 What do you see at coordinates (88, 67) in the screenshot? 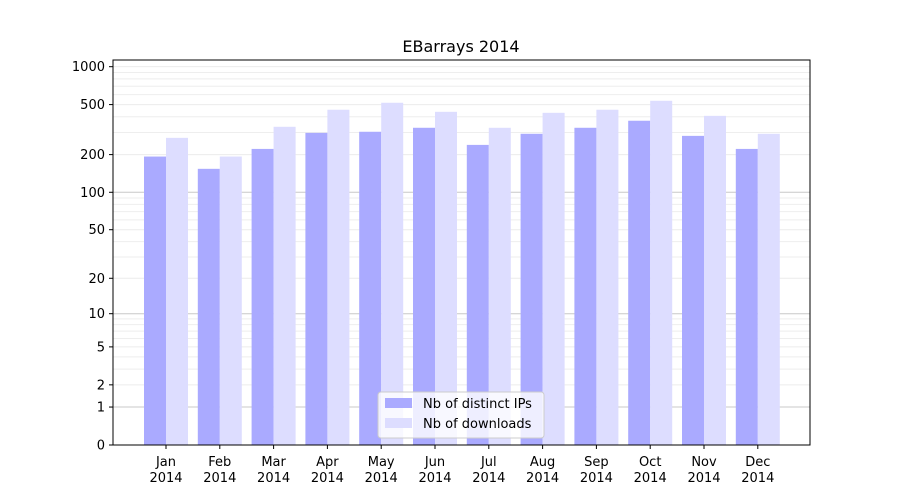
I see `y-tick-label: 1000` at bounding box center [88, 67].